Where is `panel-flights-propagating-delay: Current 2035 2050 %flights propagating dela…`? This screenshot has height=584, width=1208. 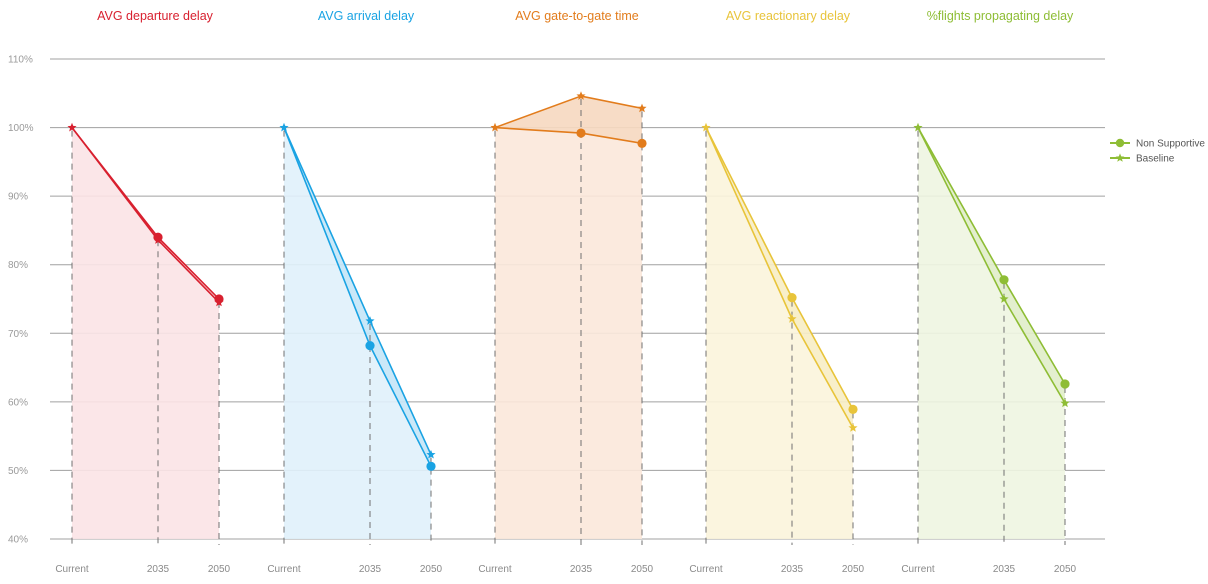 panel-flights-propagating-delay: Current 2035 2050 %flights propagating dela… is located at coordinates (988, 292).